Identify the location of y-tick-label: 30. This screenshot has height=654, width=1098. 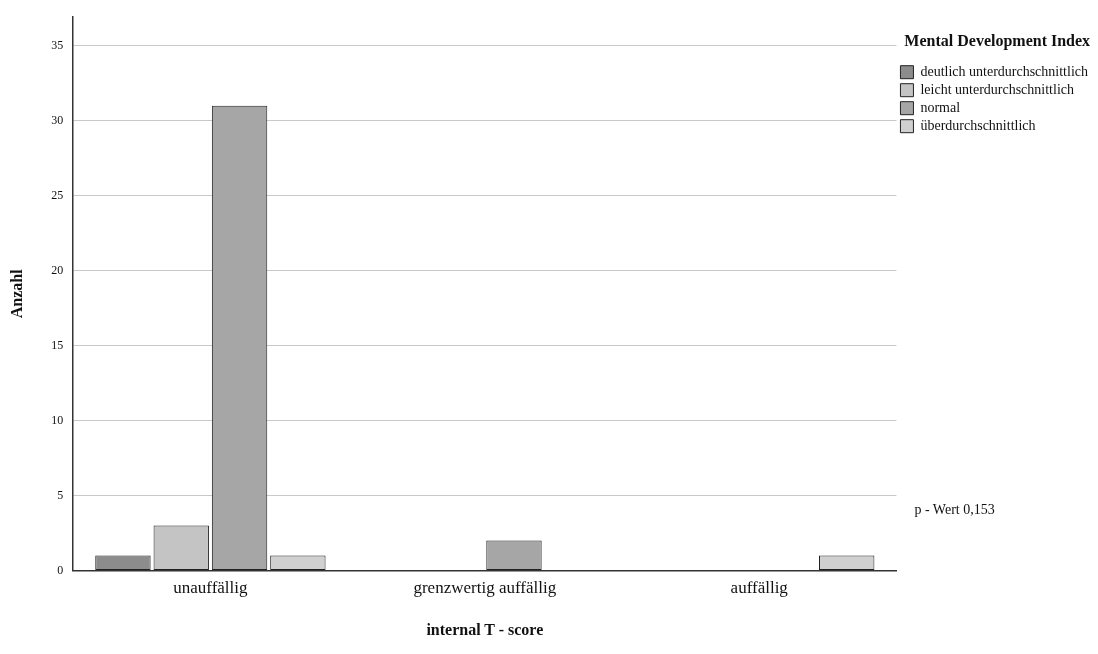
(57, 119).